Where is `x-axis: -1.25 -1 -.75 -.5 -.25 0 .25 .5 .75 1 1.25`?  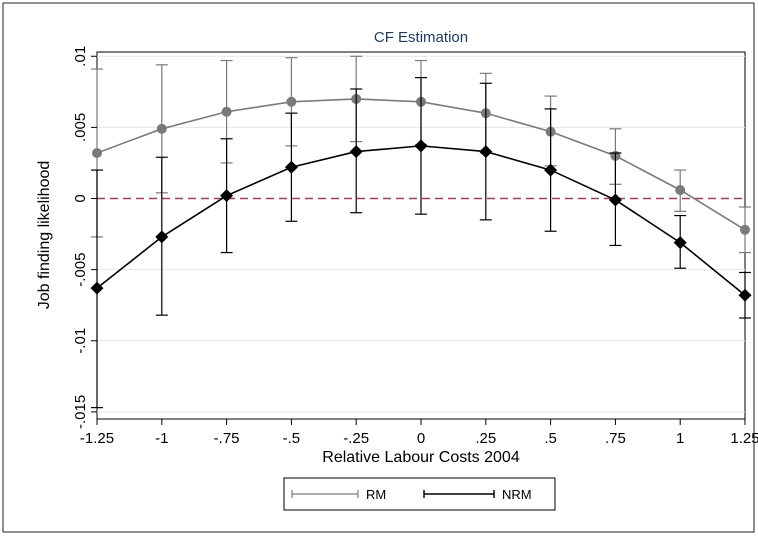 x-axis: -1.25 -1 -.75 -.5 -.25 0 .25 .5 .75 1 1.25 is located at coordinates (419, 433).